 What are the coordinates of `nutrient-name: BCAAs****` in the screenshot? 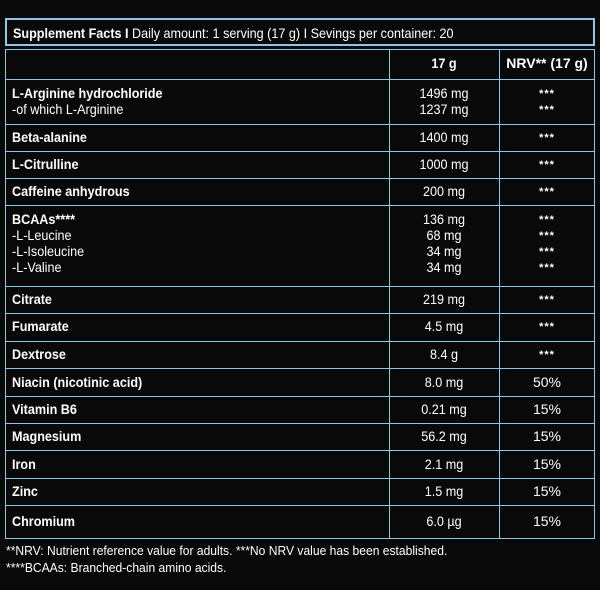 It's located at (44, 219).